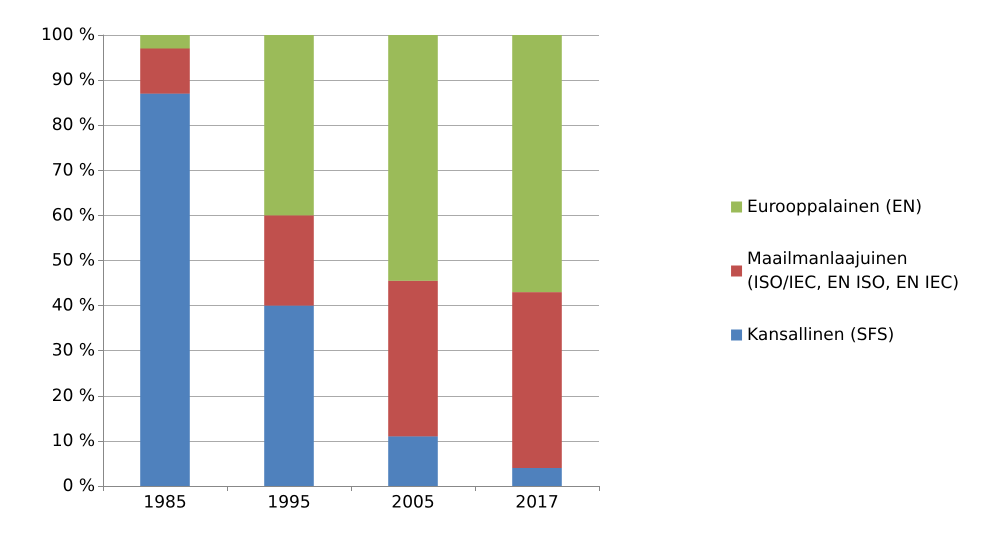 This screenshot has width=982, height=542. I want to click on y-tick-label: 70 %, so click(73, 170).